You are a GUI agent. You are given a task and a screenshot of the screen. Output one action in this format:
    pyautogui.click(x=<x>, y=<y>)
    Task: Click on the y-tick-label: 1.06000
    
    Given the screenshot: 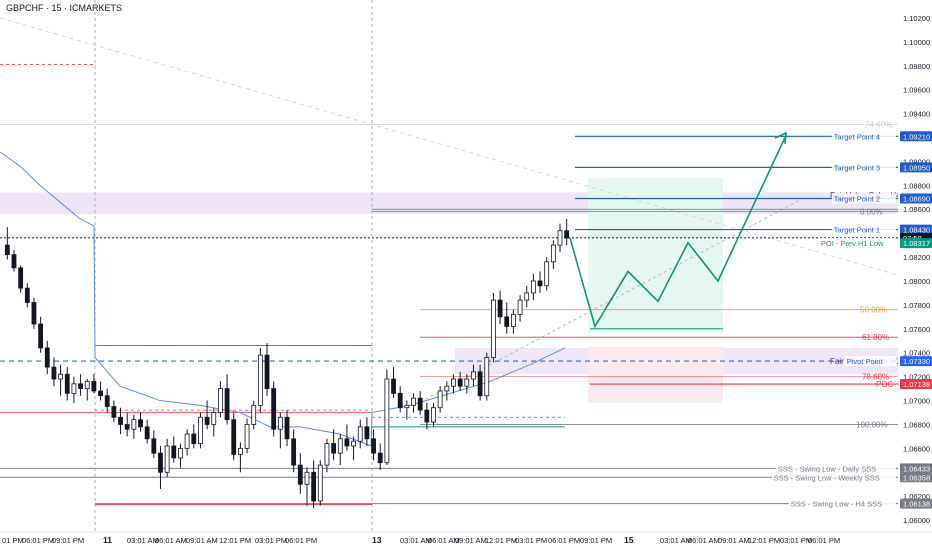 What is the action you would take?
    pyautogui.click(x=916, y=520)
    